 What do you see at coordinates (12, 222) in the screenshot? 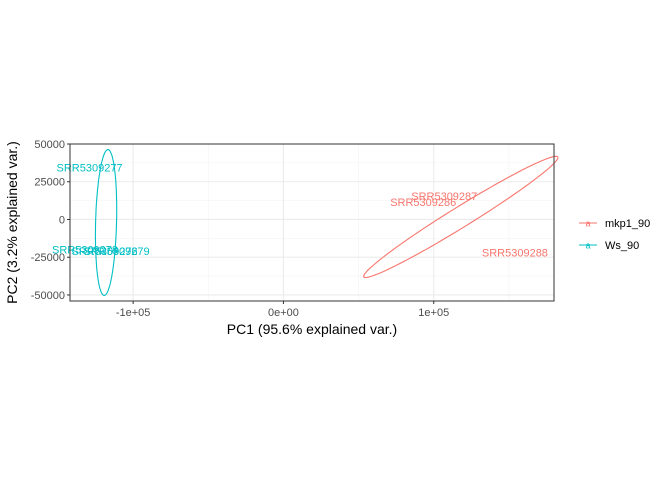
I see `y-axis-title: PC2 (3.2% explained var.)` at bounding box center [12, 222].